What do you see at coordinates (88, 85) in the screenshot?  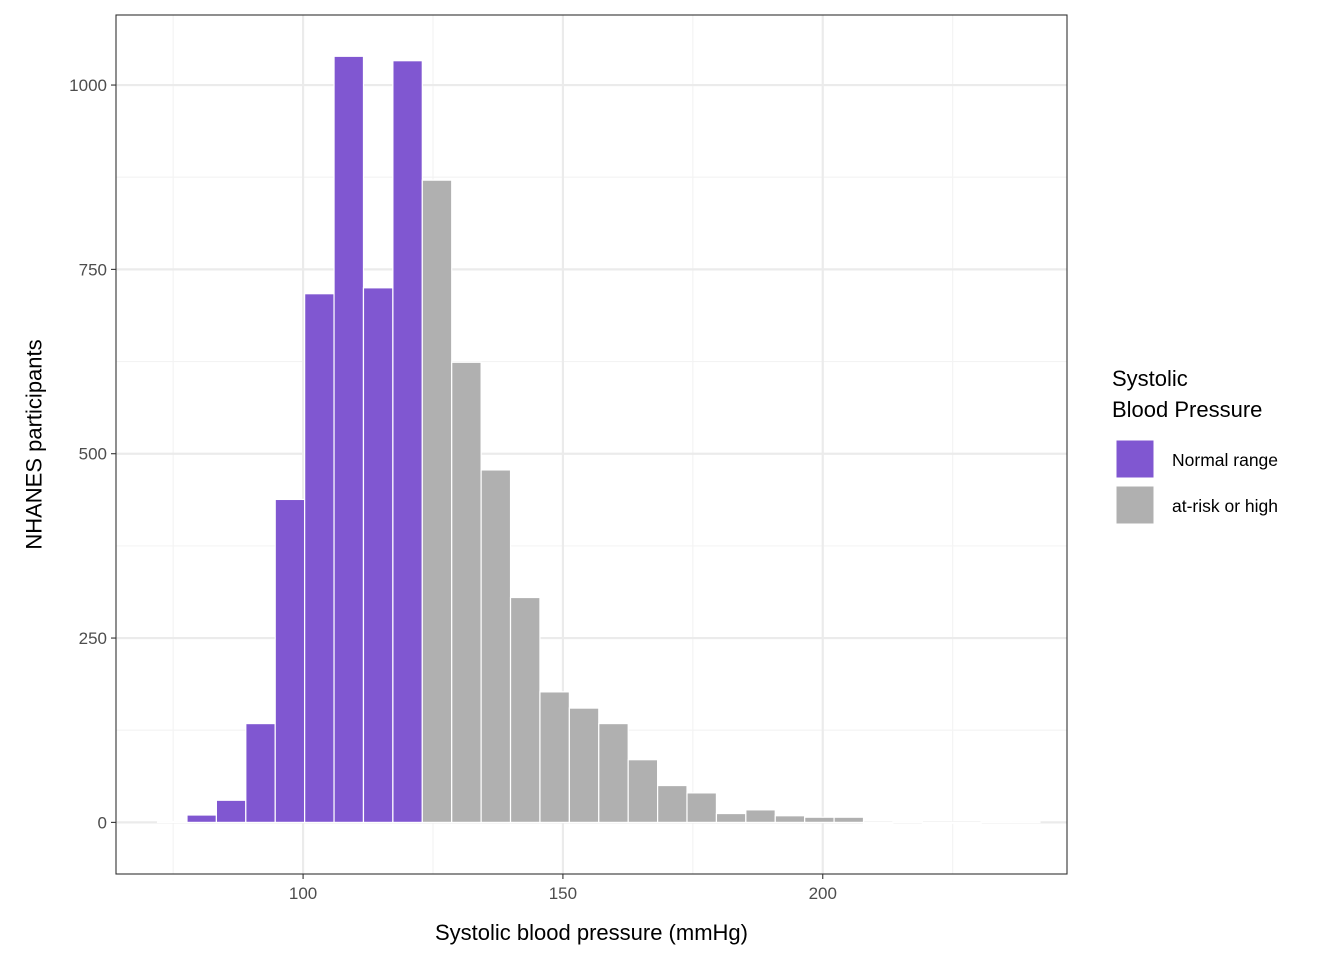 I see `y-tick-label: 1000` at bounding box center [88, 85].